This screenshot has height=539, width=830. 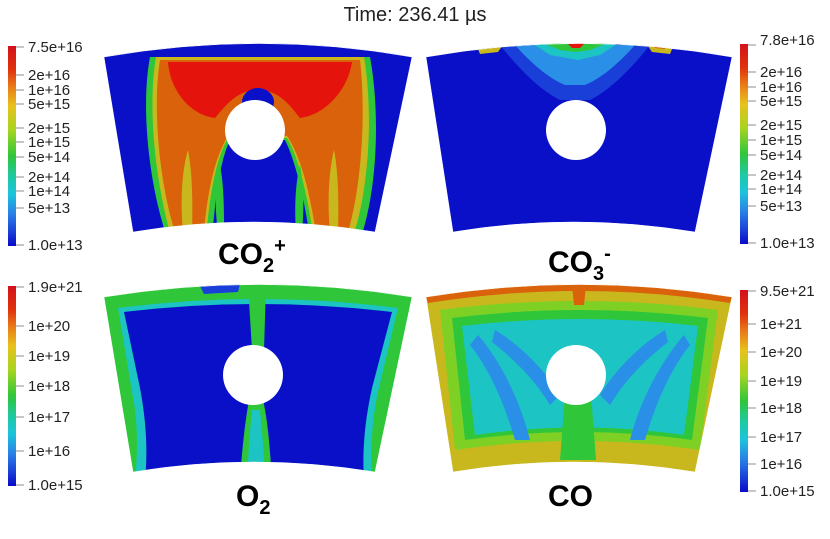 What do you see at coordinates (55, 287) in the screenshot?
I see `colorbar-label: 1.9e+21` at bounding box center [55, 287].